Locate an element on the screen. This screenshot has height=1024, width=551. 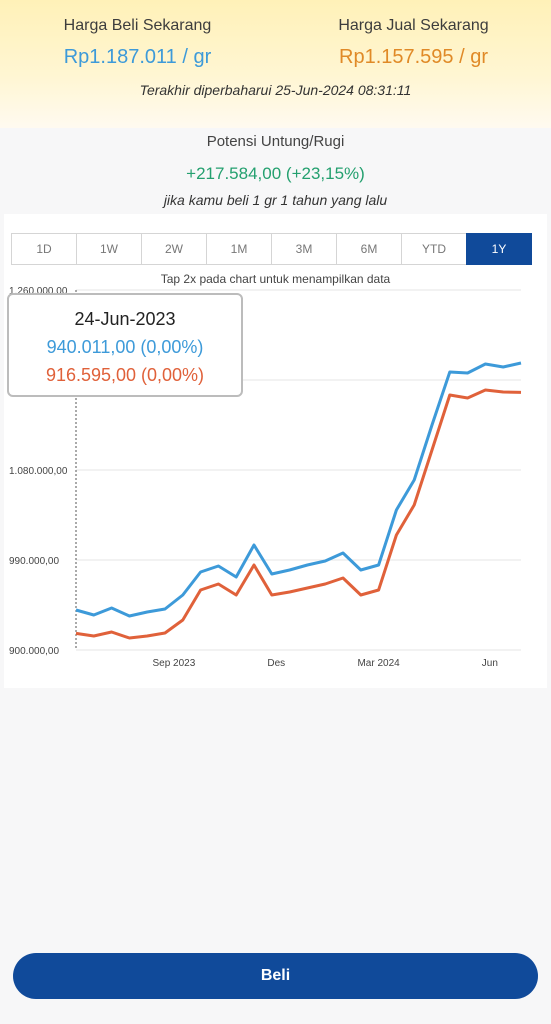
tab-ytd: YTD is located at coordinates (434, 249).